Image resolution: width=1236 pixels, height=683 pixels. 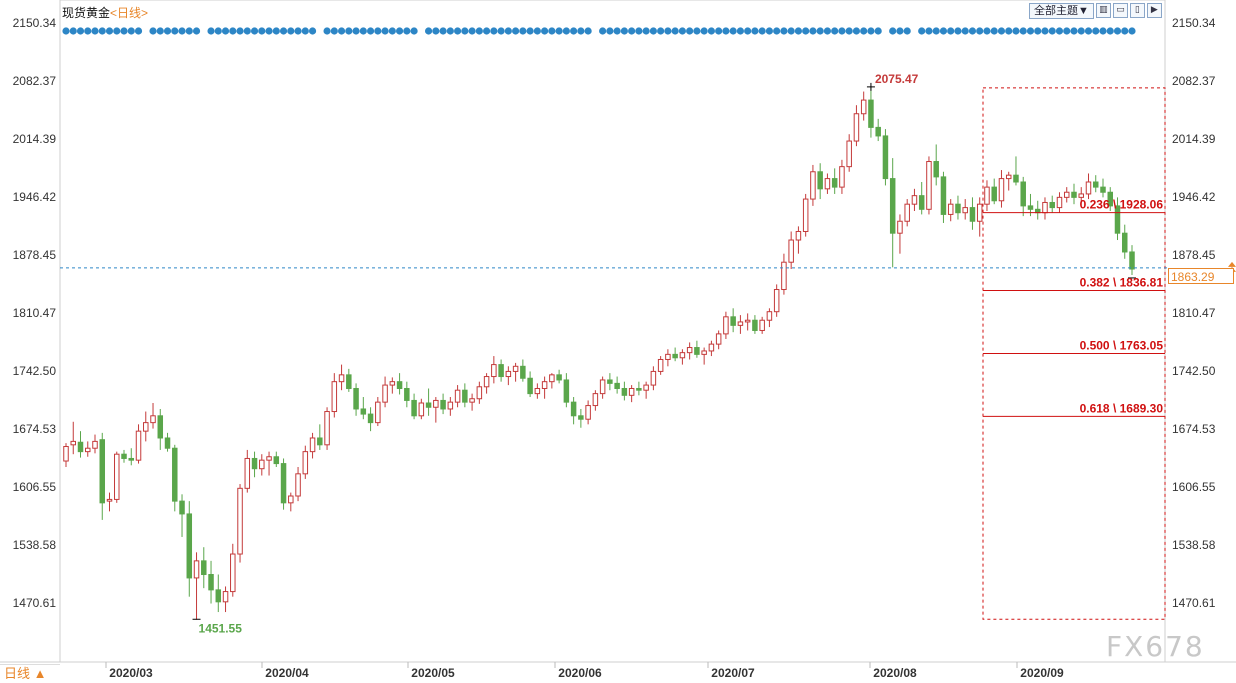 What do you see at coordinates (1061, 10) in the screenshot?
I see `theme-select: 全部主题▼` at bounding box center [1061, 10].